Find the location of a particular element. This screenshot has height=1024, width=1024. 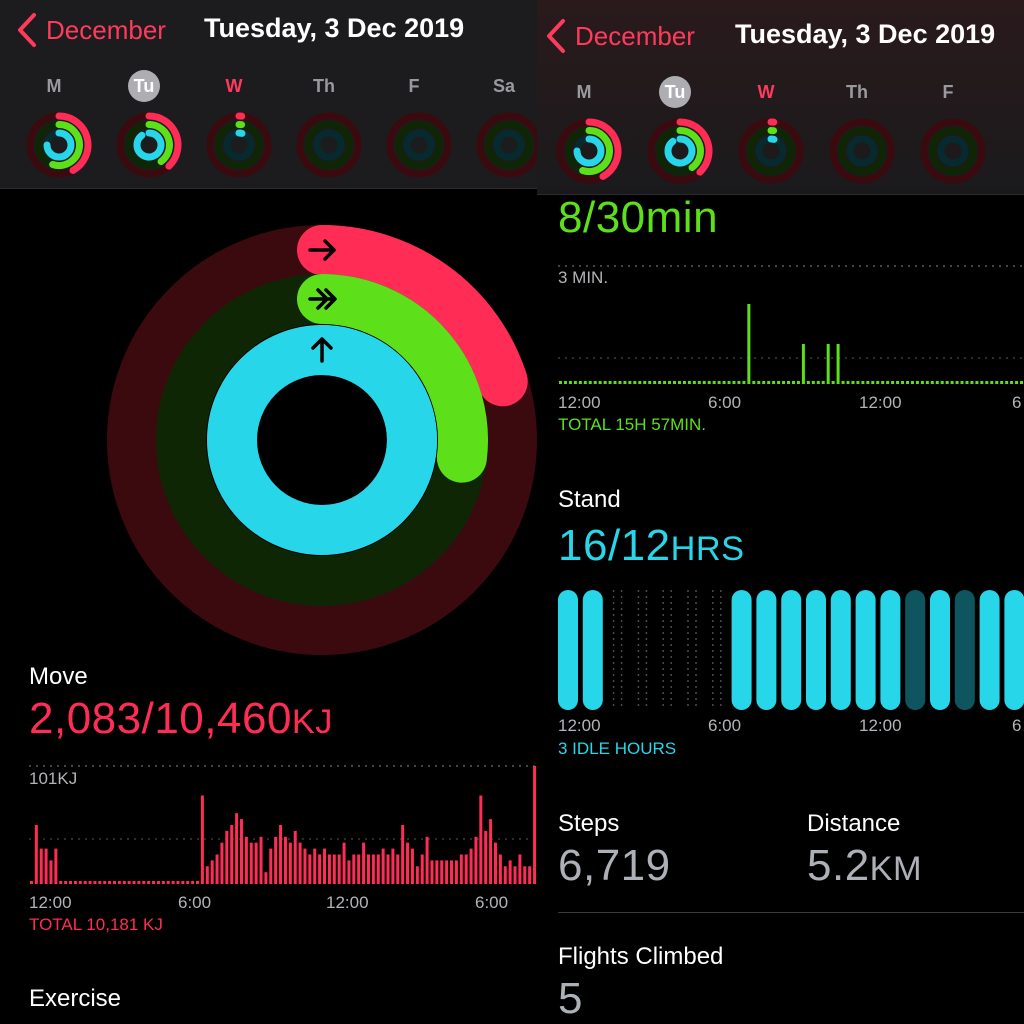

day-letter: Tu is located at coordinates (144, 86).